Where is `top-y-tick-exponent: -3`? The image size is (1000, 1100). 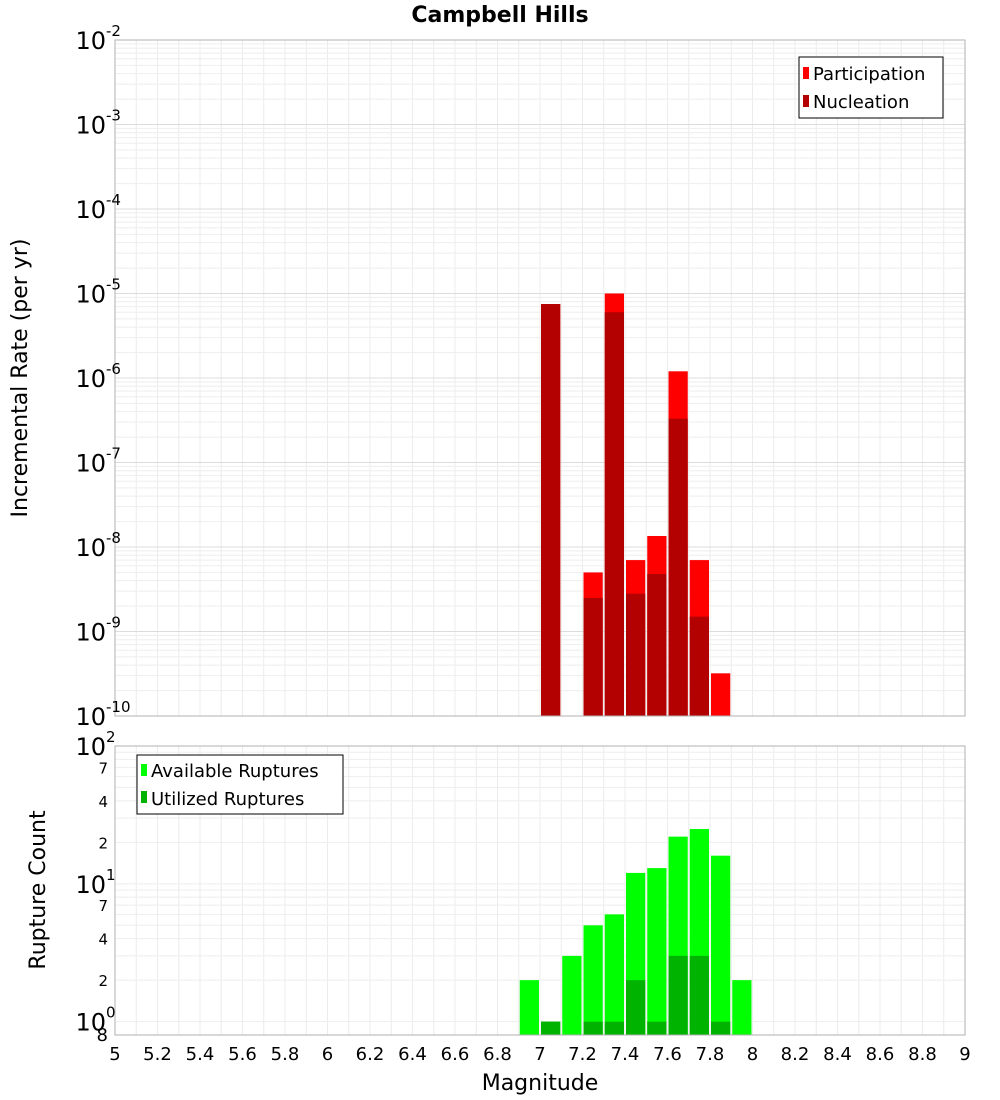 top-y-tick-exponent: -3 is located at coordinates (113, 116).